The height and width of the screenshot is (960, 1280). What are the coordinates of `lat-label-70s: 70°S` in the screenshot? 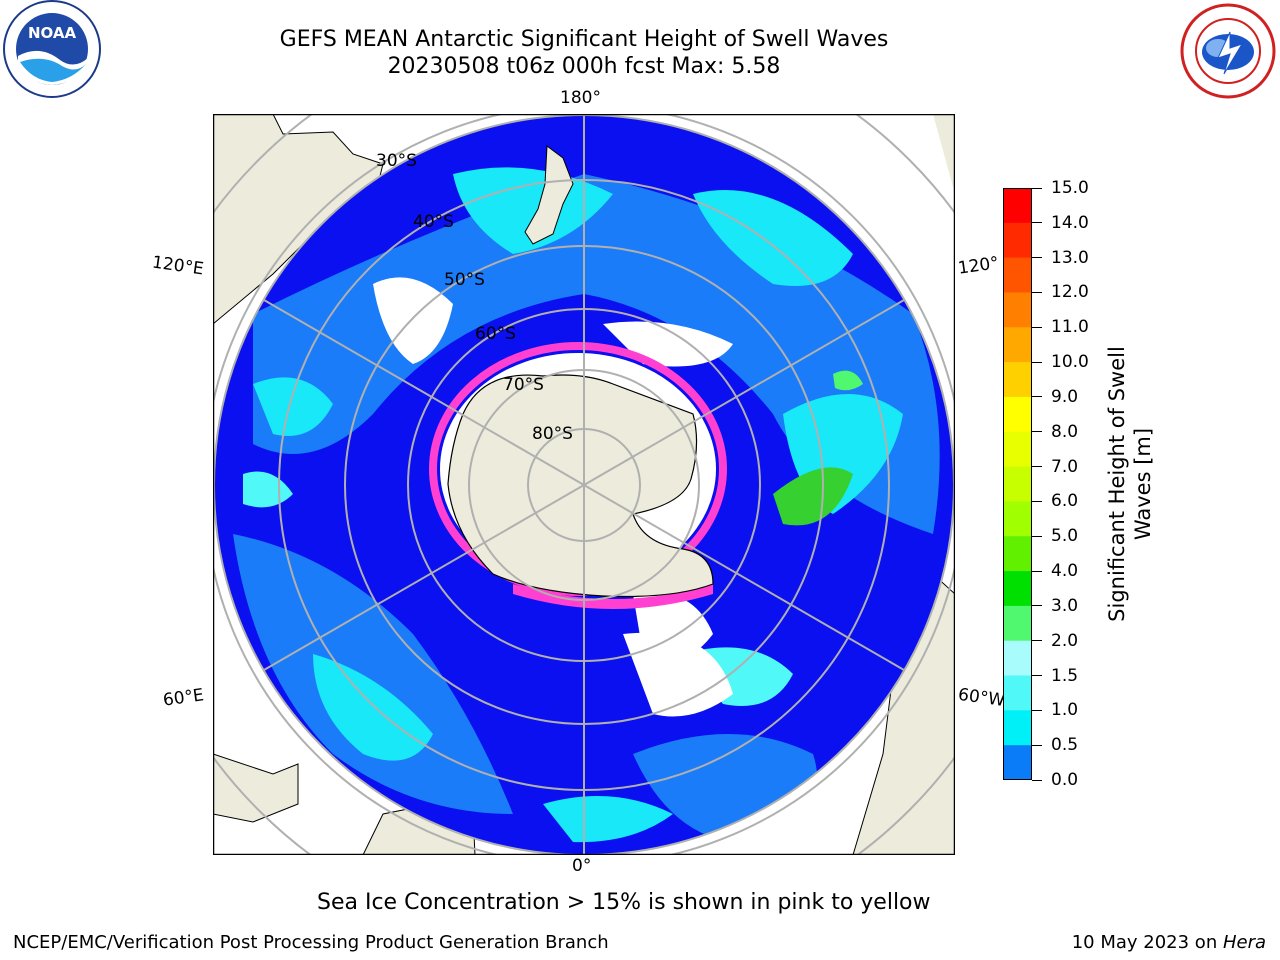 It's located at (523, 385).